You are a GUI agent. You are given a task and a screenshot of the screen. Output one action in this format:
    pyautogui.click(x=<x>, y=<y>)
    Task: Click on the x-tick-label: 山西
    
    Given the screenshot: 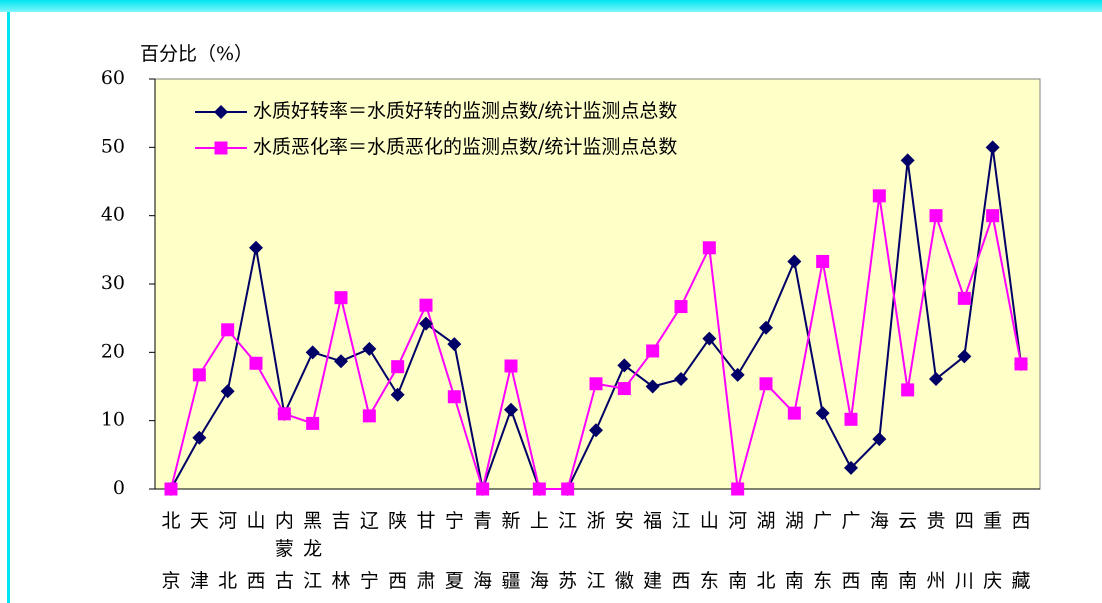 What is the action you would take?
    pyautogui.click(x=255, y=551)
    